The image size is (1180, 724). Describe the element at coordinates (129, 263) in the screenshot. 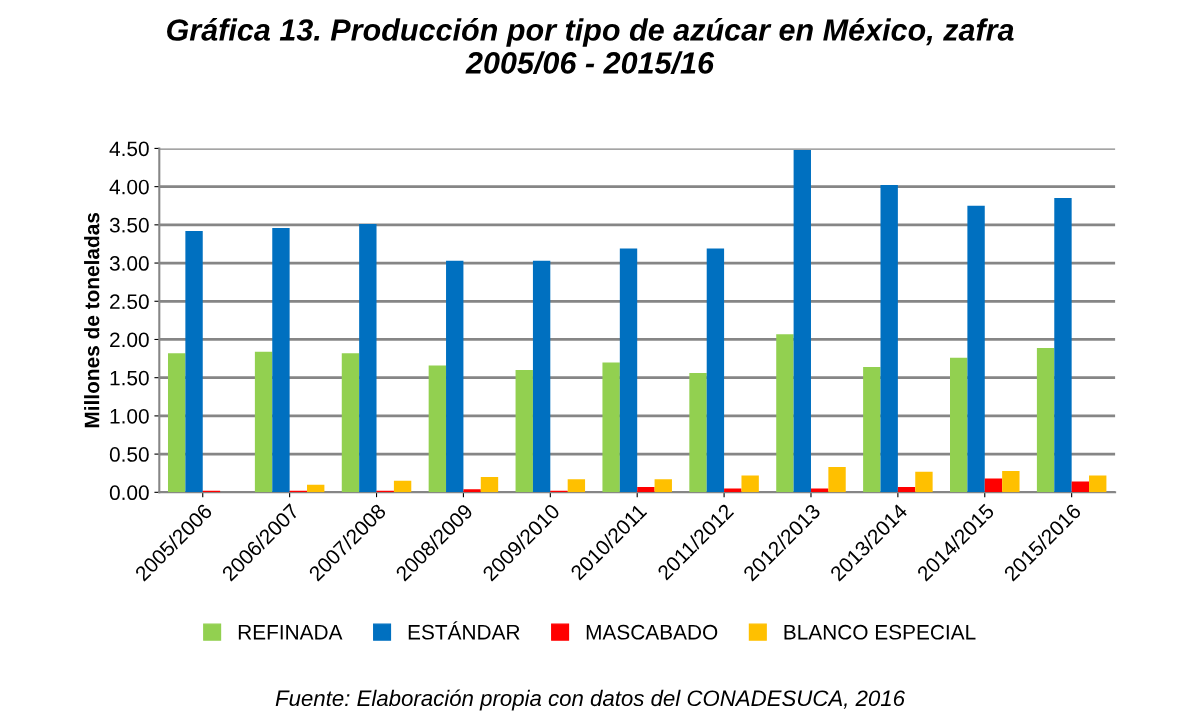

I see `y-tick-label: 3.00` at that location.